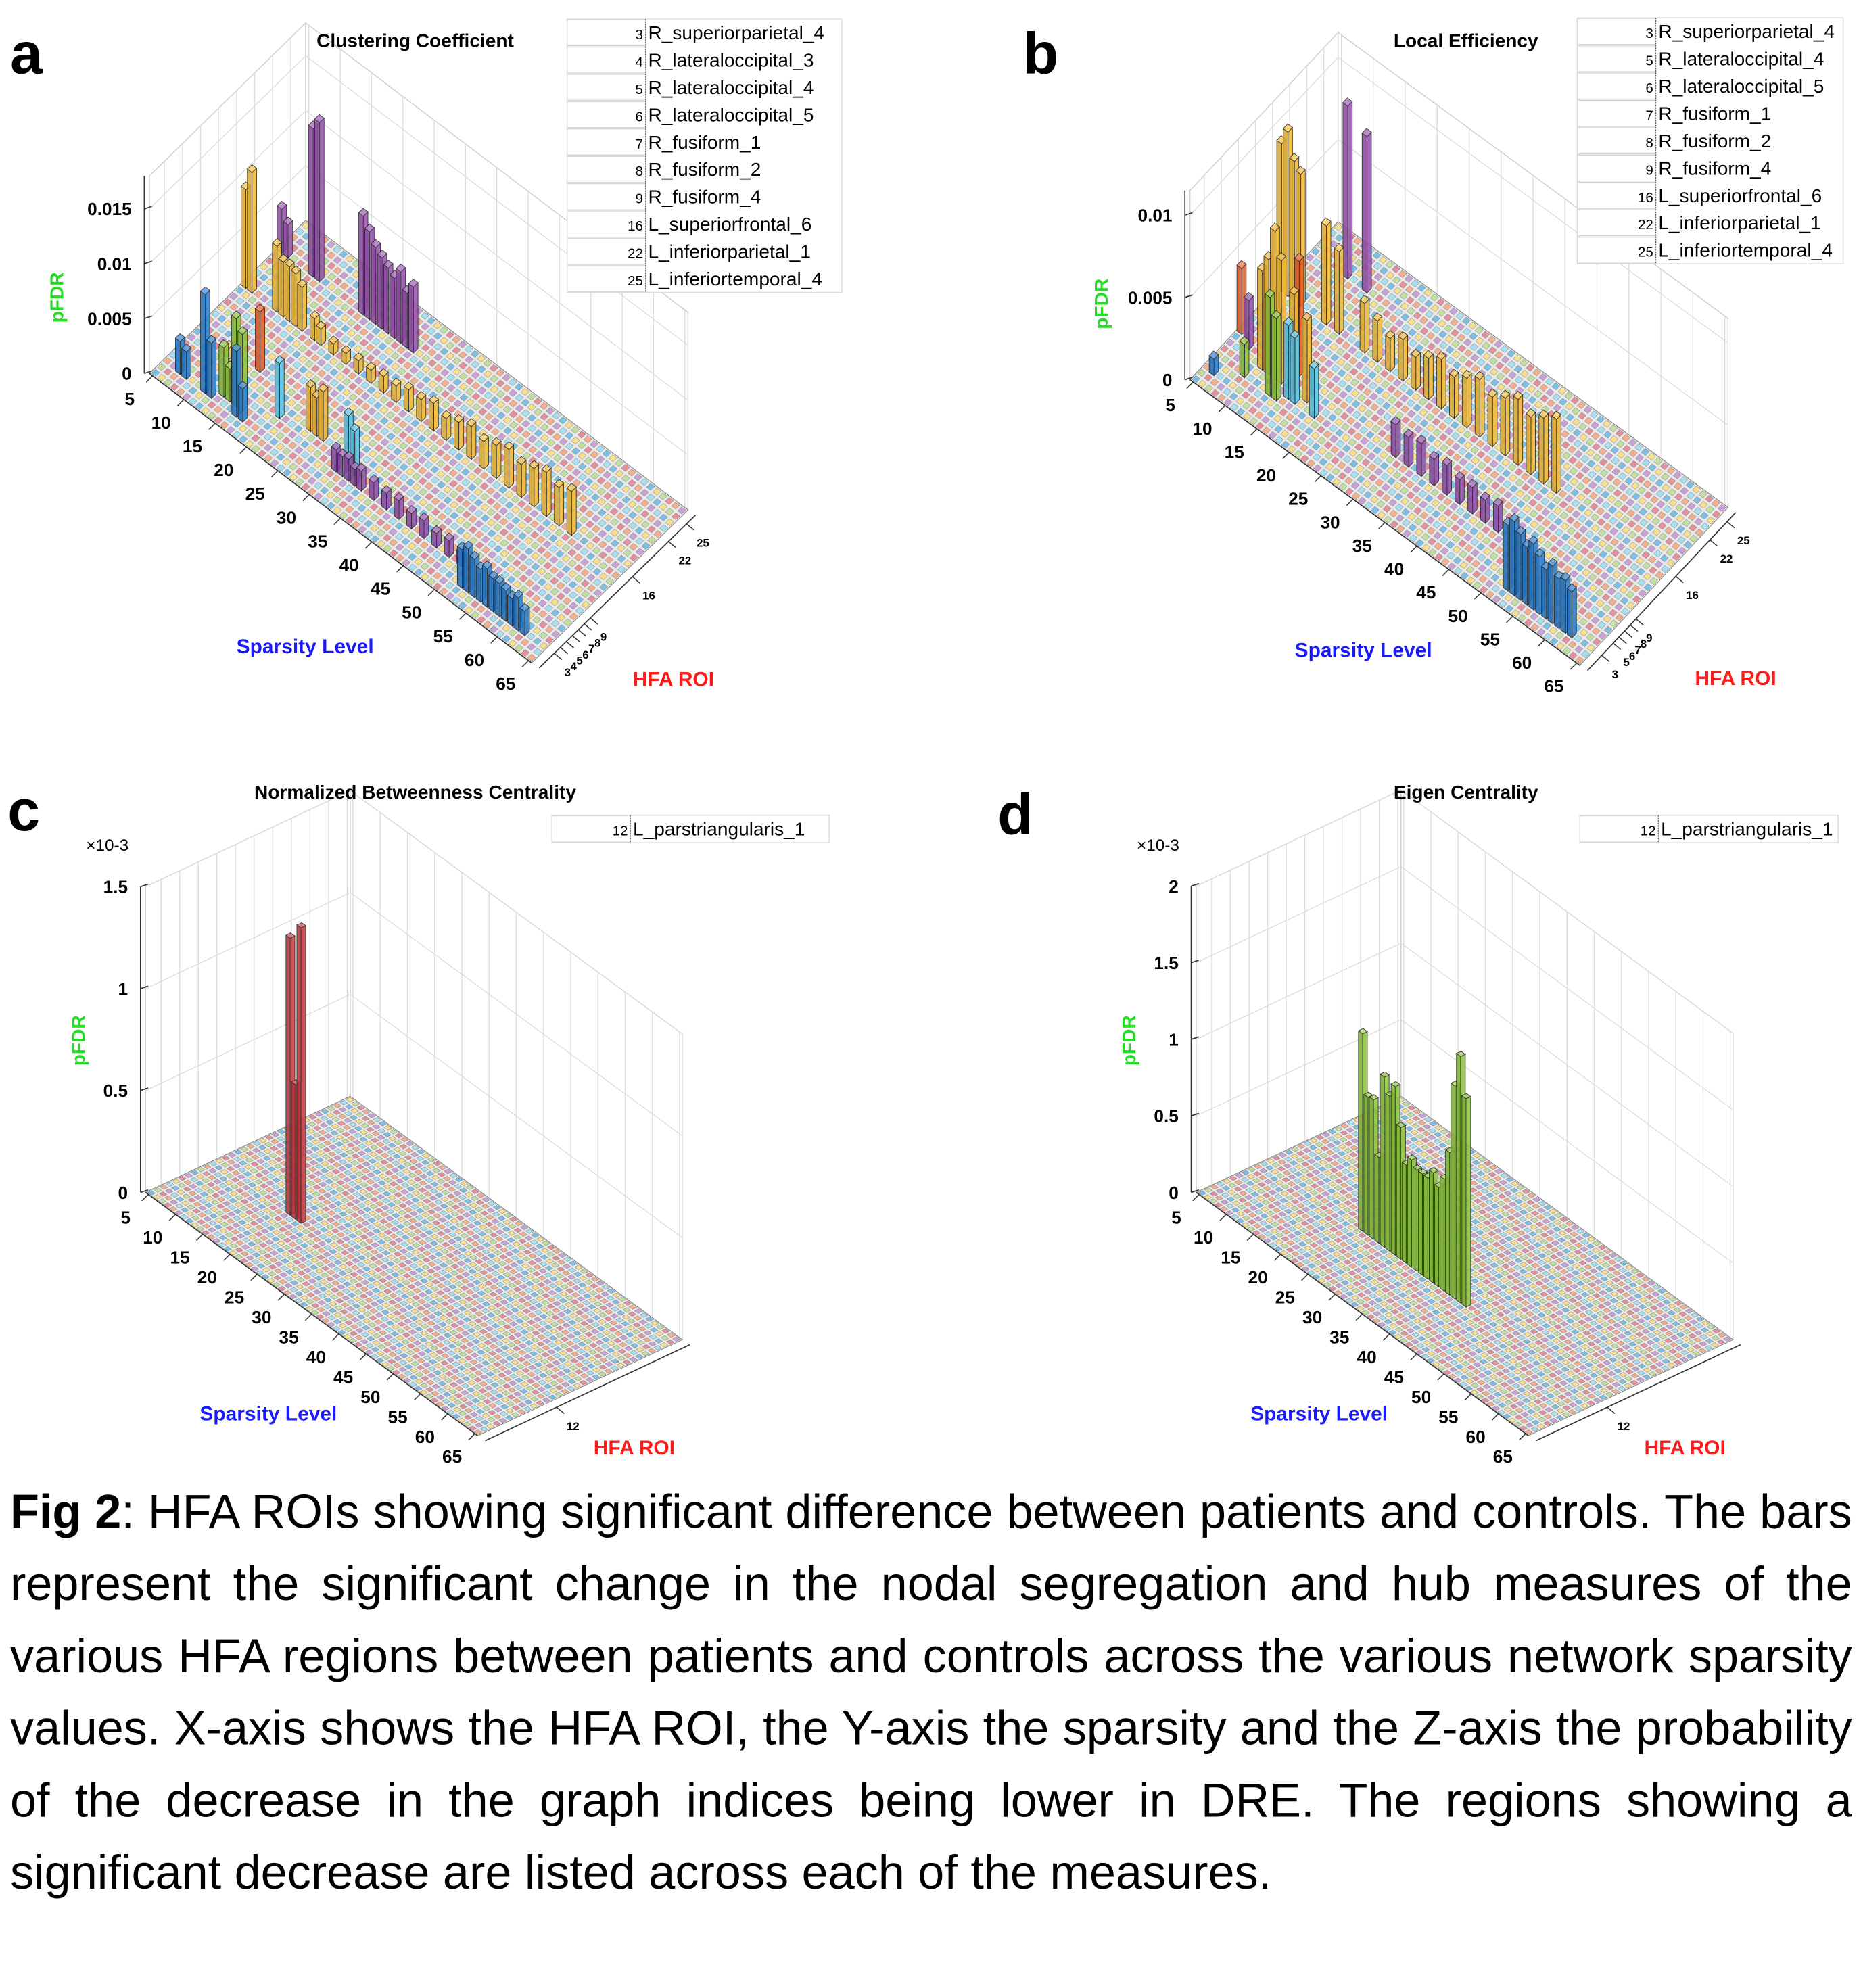 This screenshot has height=1988, width=1861. Describe the element at coordinates (640, 35) in the screenshot. I see `legend-roi-number: 3` at that location.